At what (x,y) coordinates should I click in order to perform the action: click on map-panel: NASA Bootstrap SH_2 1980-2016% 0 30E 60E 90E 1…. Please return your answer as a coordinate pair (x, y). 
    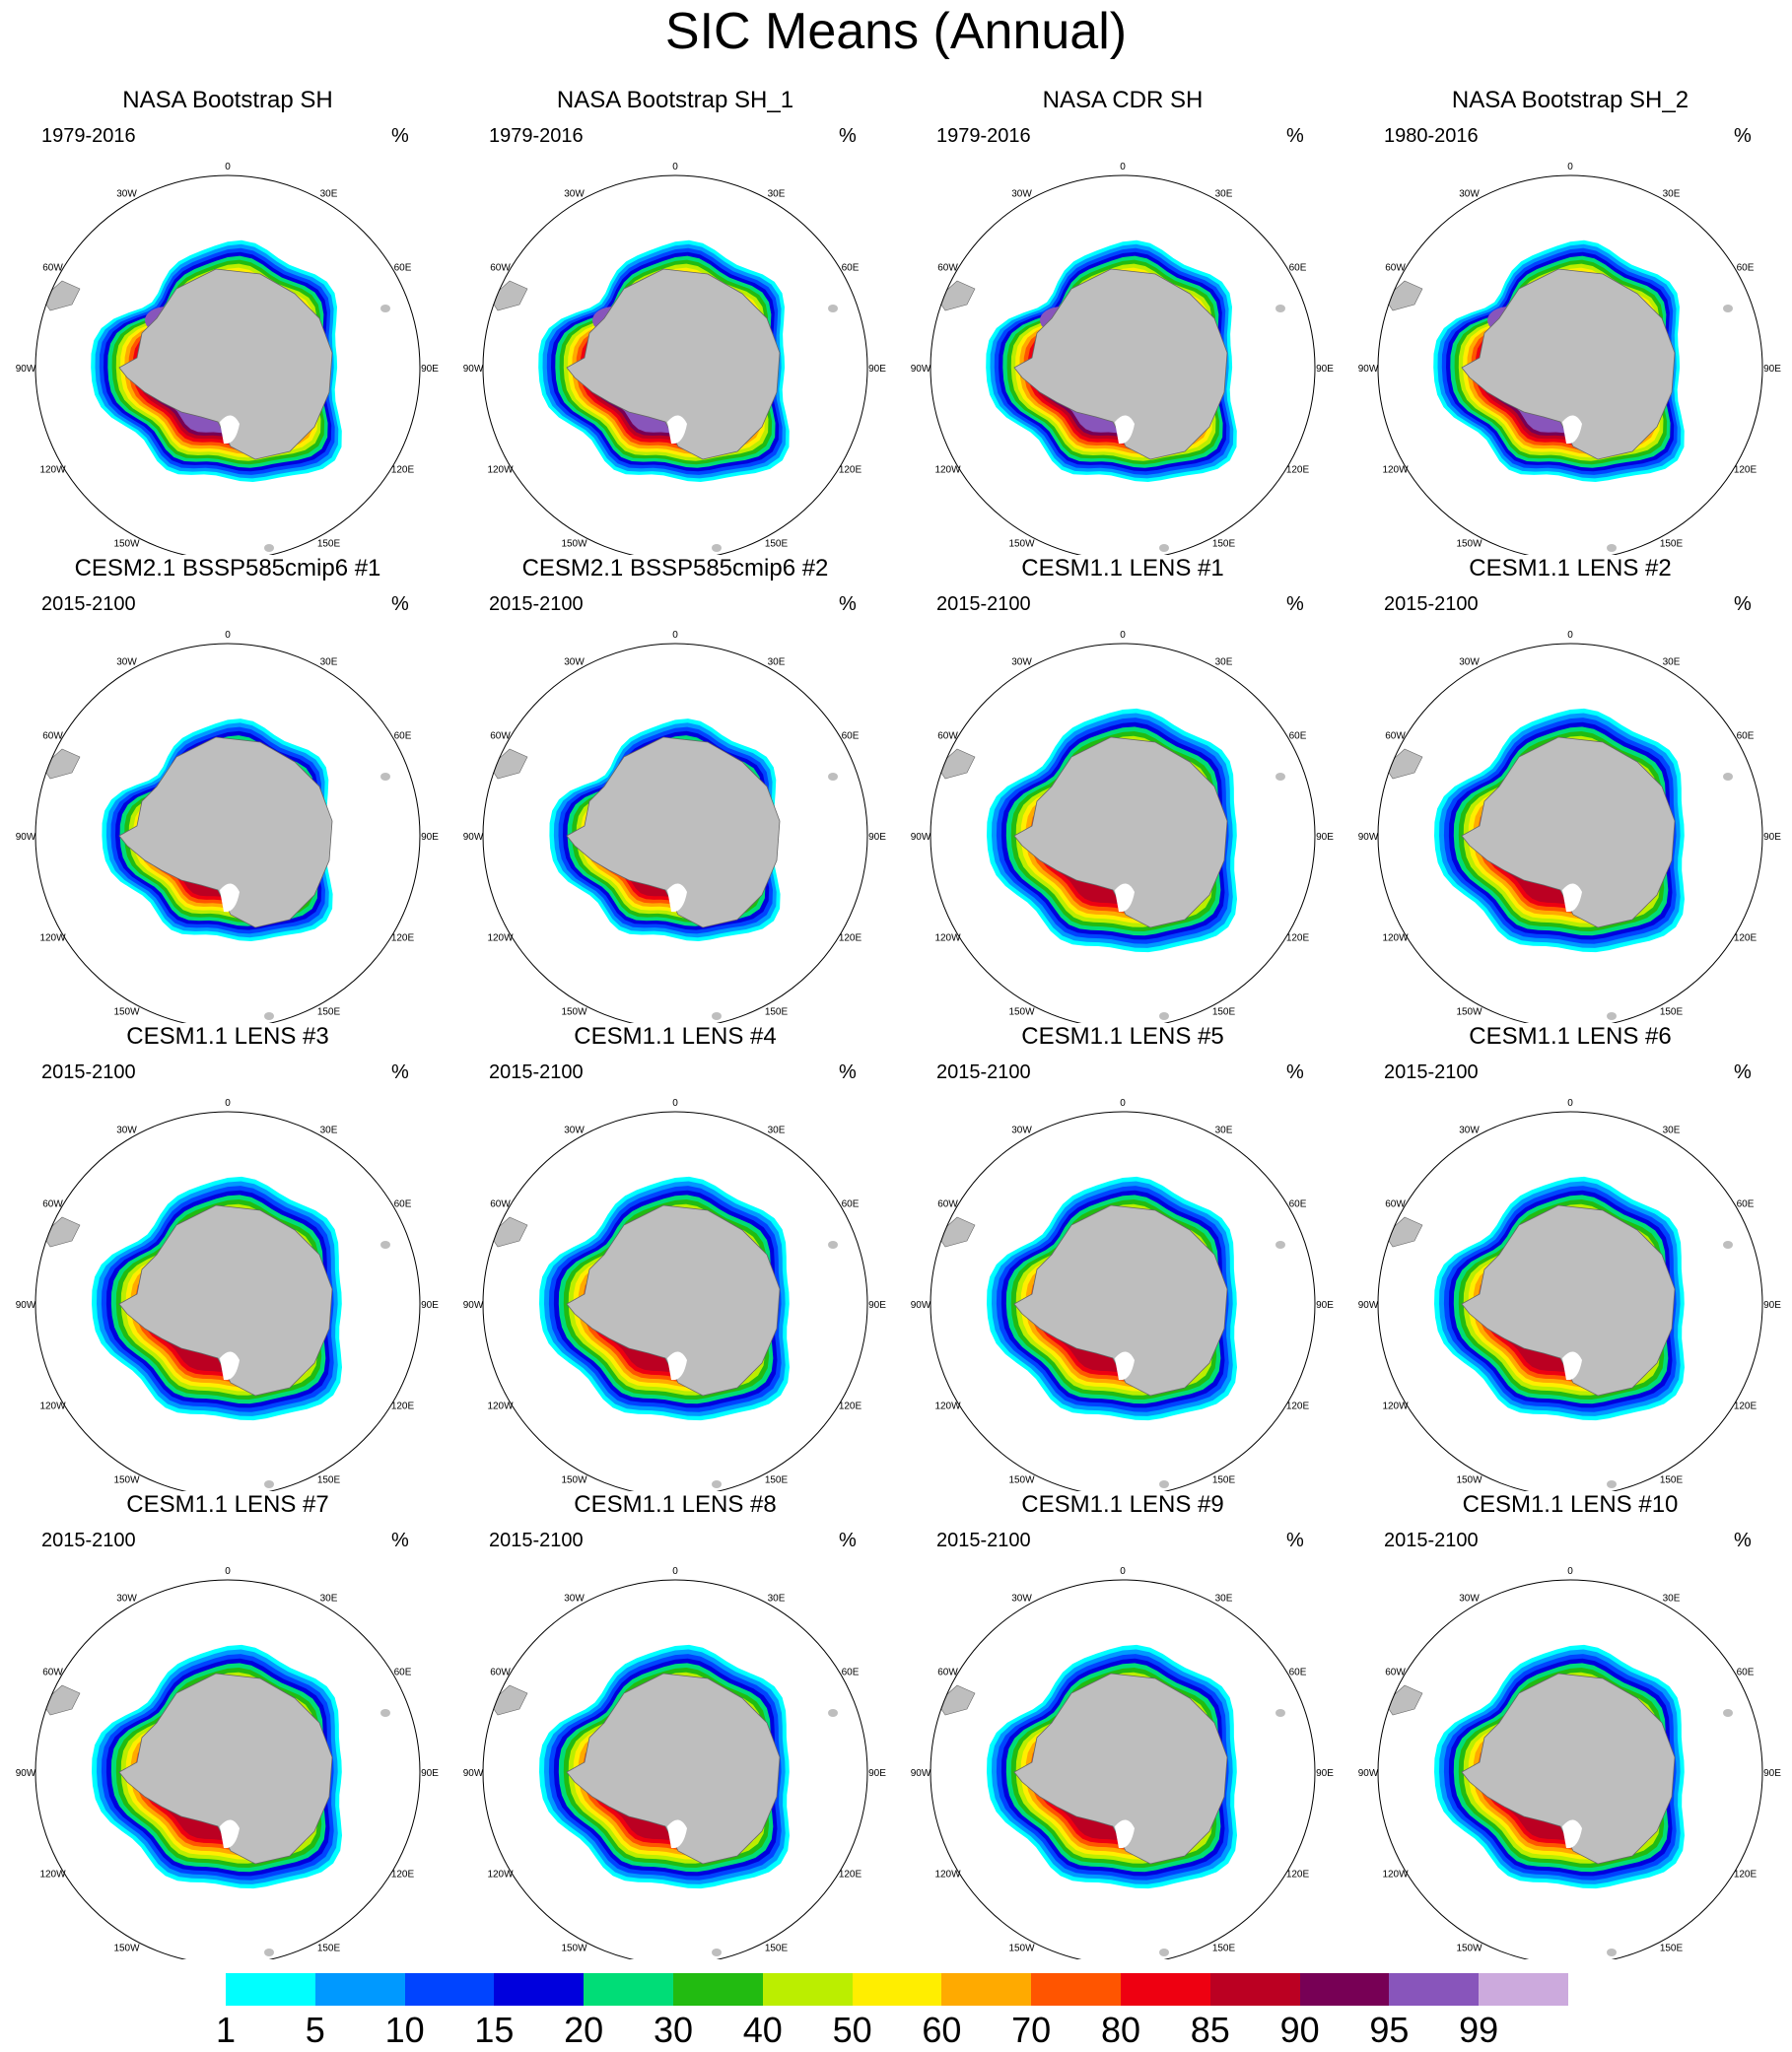
    Looking at the image, I should click on (1569, 321).